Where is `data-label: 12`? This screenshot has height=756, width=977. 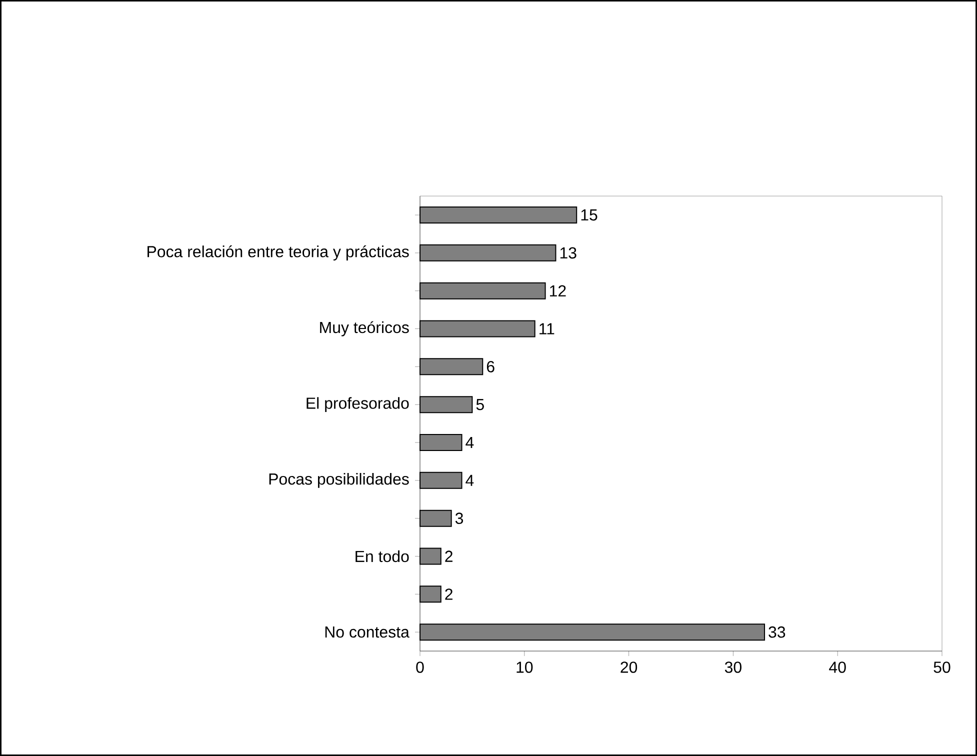 data-label: 12 is located at coordinates (558, 290).